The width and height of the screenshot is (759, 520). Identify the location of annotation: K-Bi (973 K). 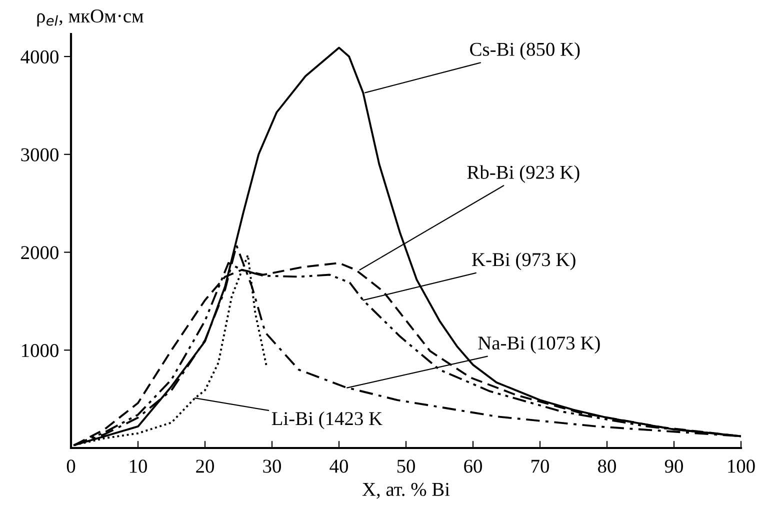
(524, 261).